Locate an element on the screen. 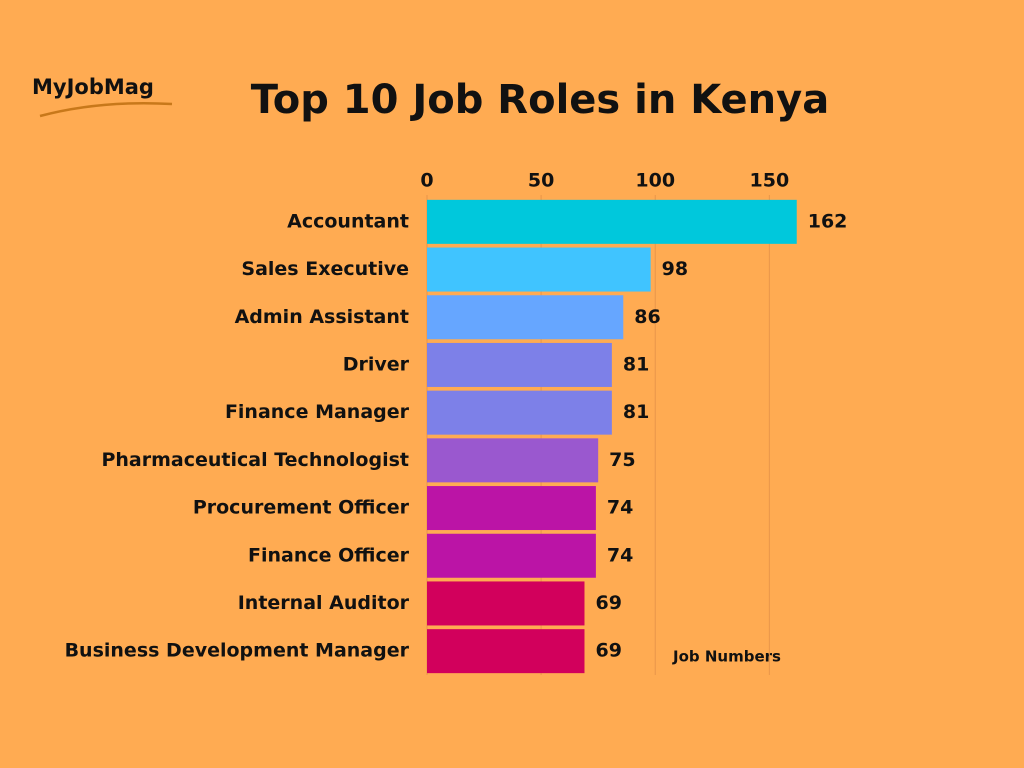 This screenshot has width=1024, height=768. x-tick-label: 50 is located at coordinates (541, 181).